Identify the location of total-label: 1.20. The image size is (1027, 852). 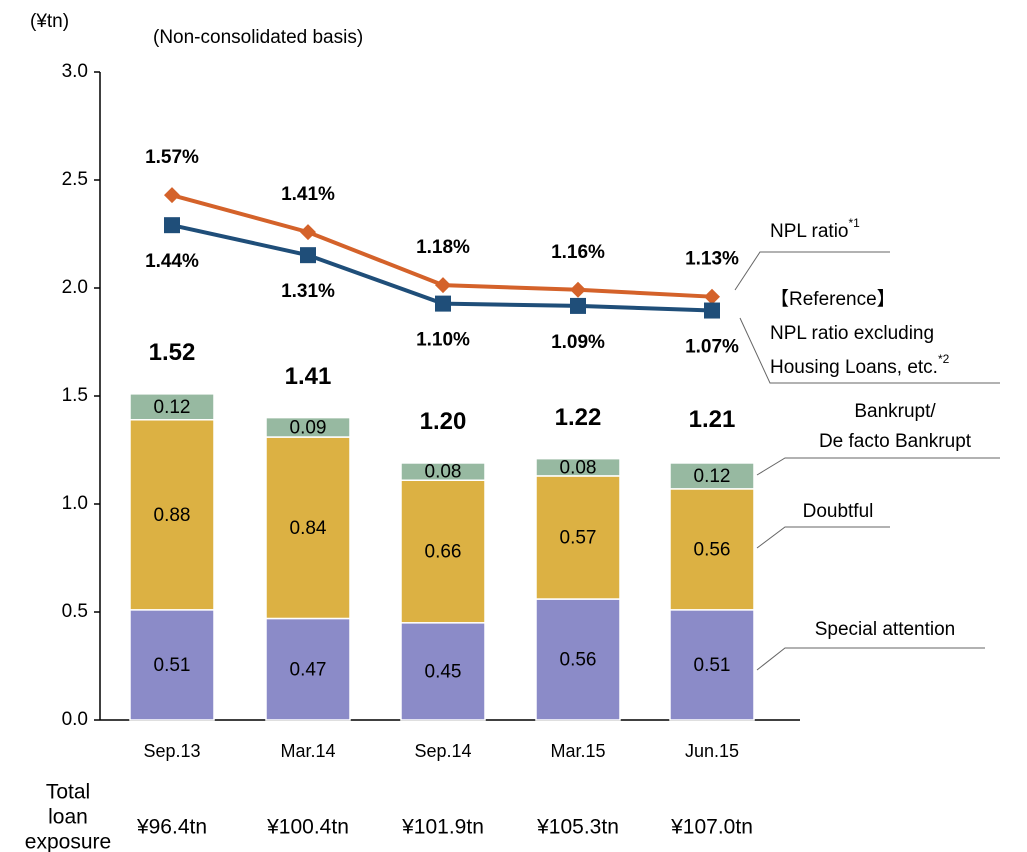
(443, 421).